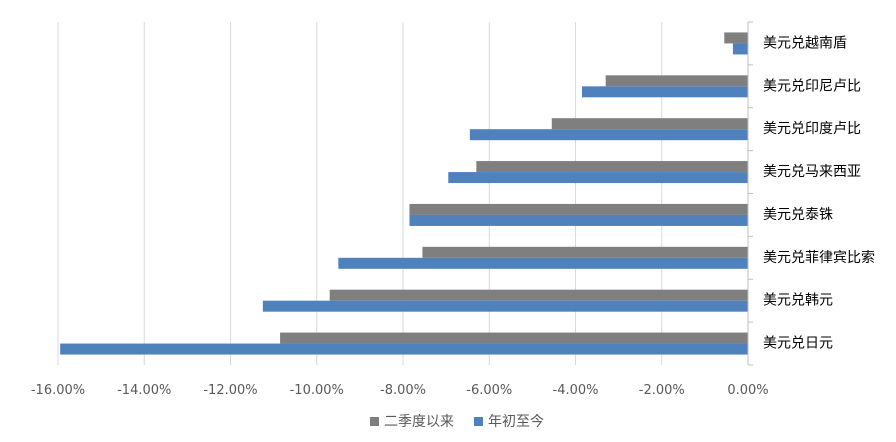 The image size is (896, 442). I want to click on x-tick-label-7: -2.00%, so click(662, 390).